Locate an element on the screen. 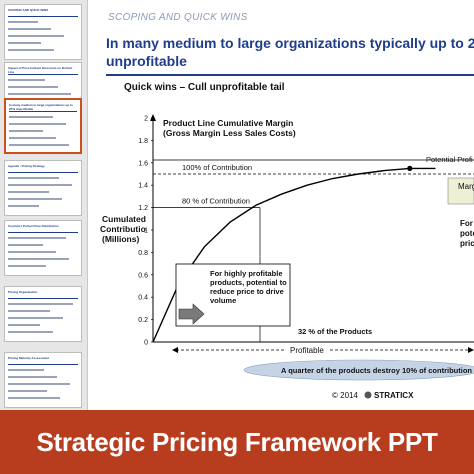 This screenshot has height=474, width=474. y-tick-label: 1.2 is located at coordinates (143, 208).